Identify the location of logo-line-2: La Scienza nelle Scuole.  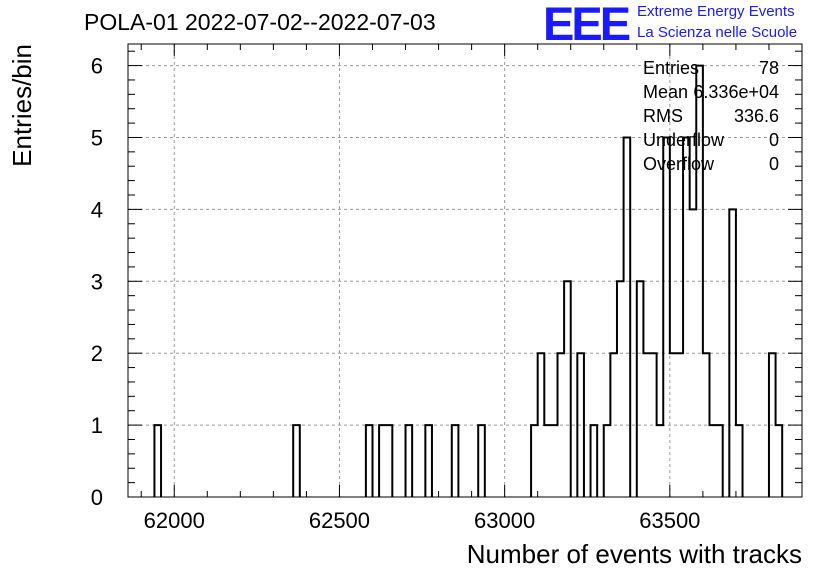
(717, 32).